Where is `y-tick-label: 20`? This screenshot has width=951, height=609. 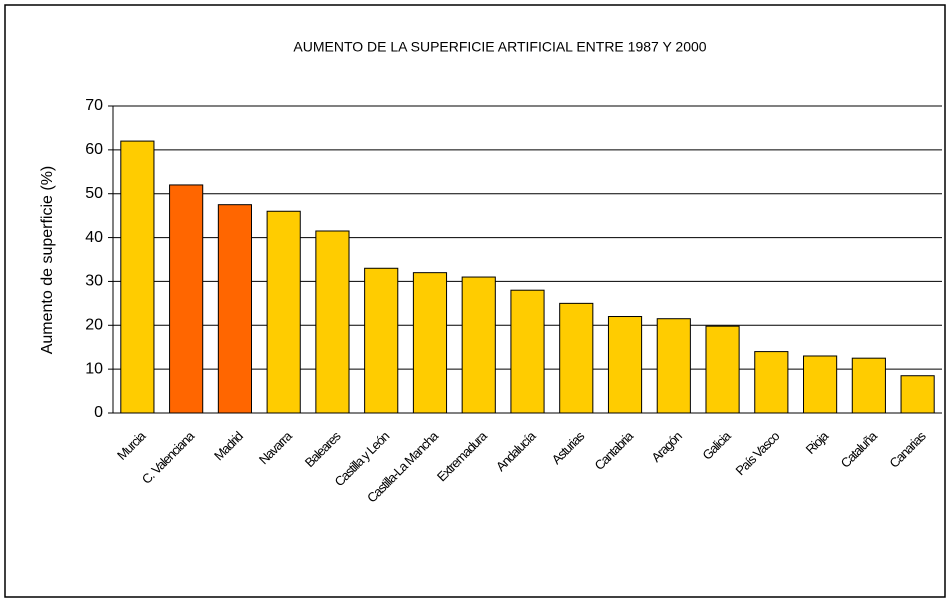 y-tick-label: 20 is located at coordinates (94, 325).